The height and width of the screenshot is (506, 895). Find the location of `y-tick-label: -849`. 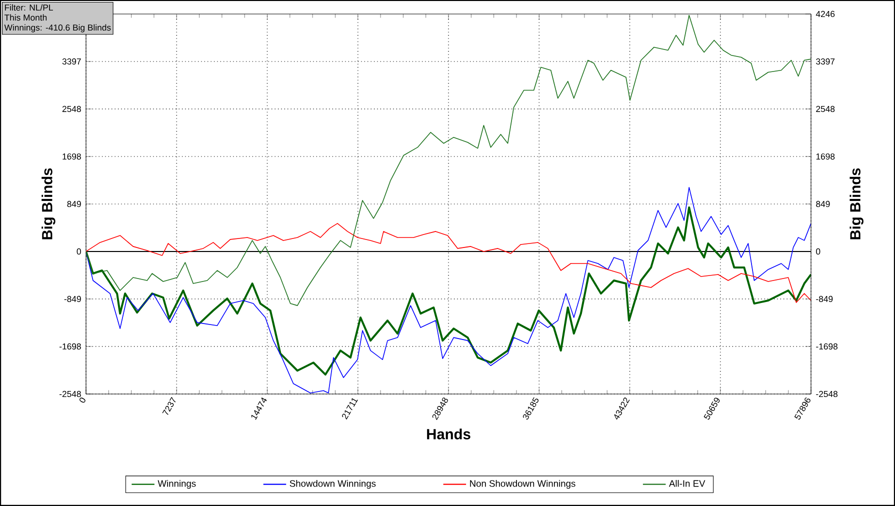

y-tick-label: -849 is located at coordinates (72, 299).